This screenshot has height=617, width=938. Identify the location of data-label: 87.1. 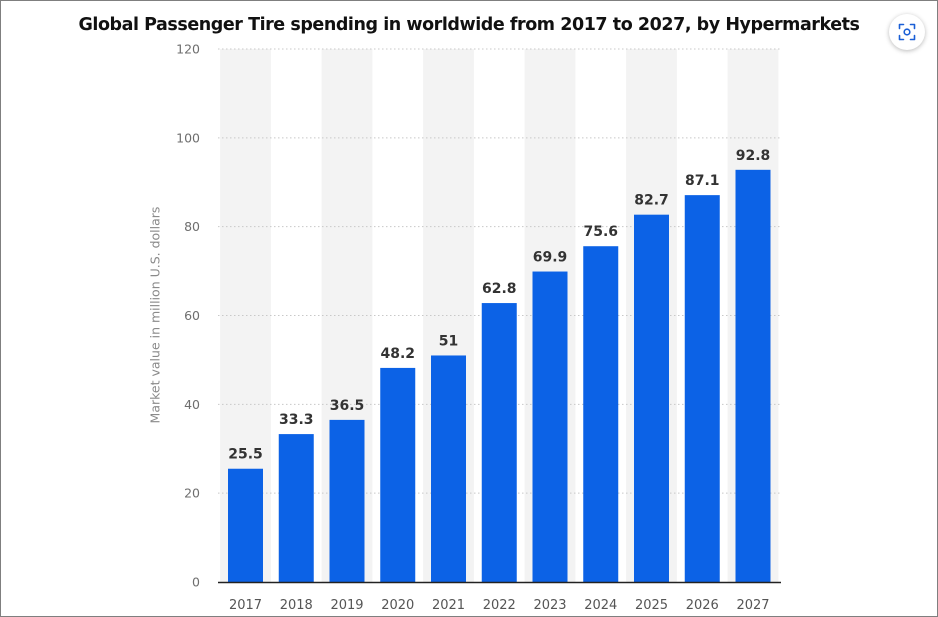
(702, 181).